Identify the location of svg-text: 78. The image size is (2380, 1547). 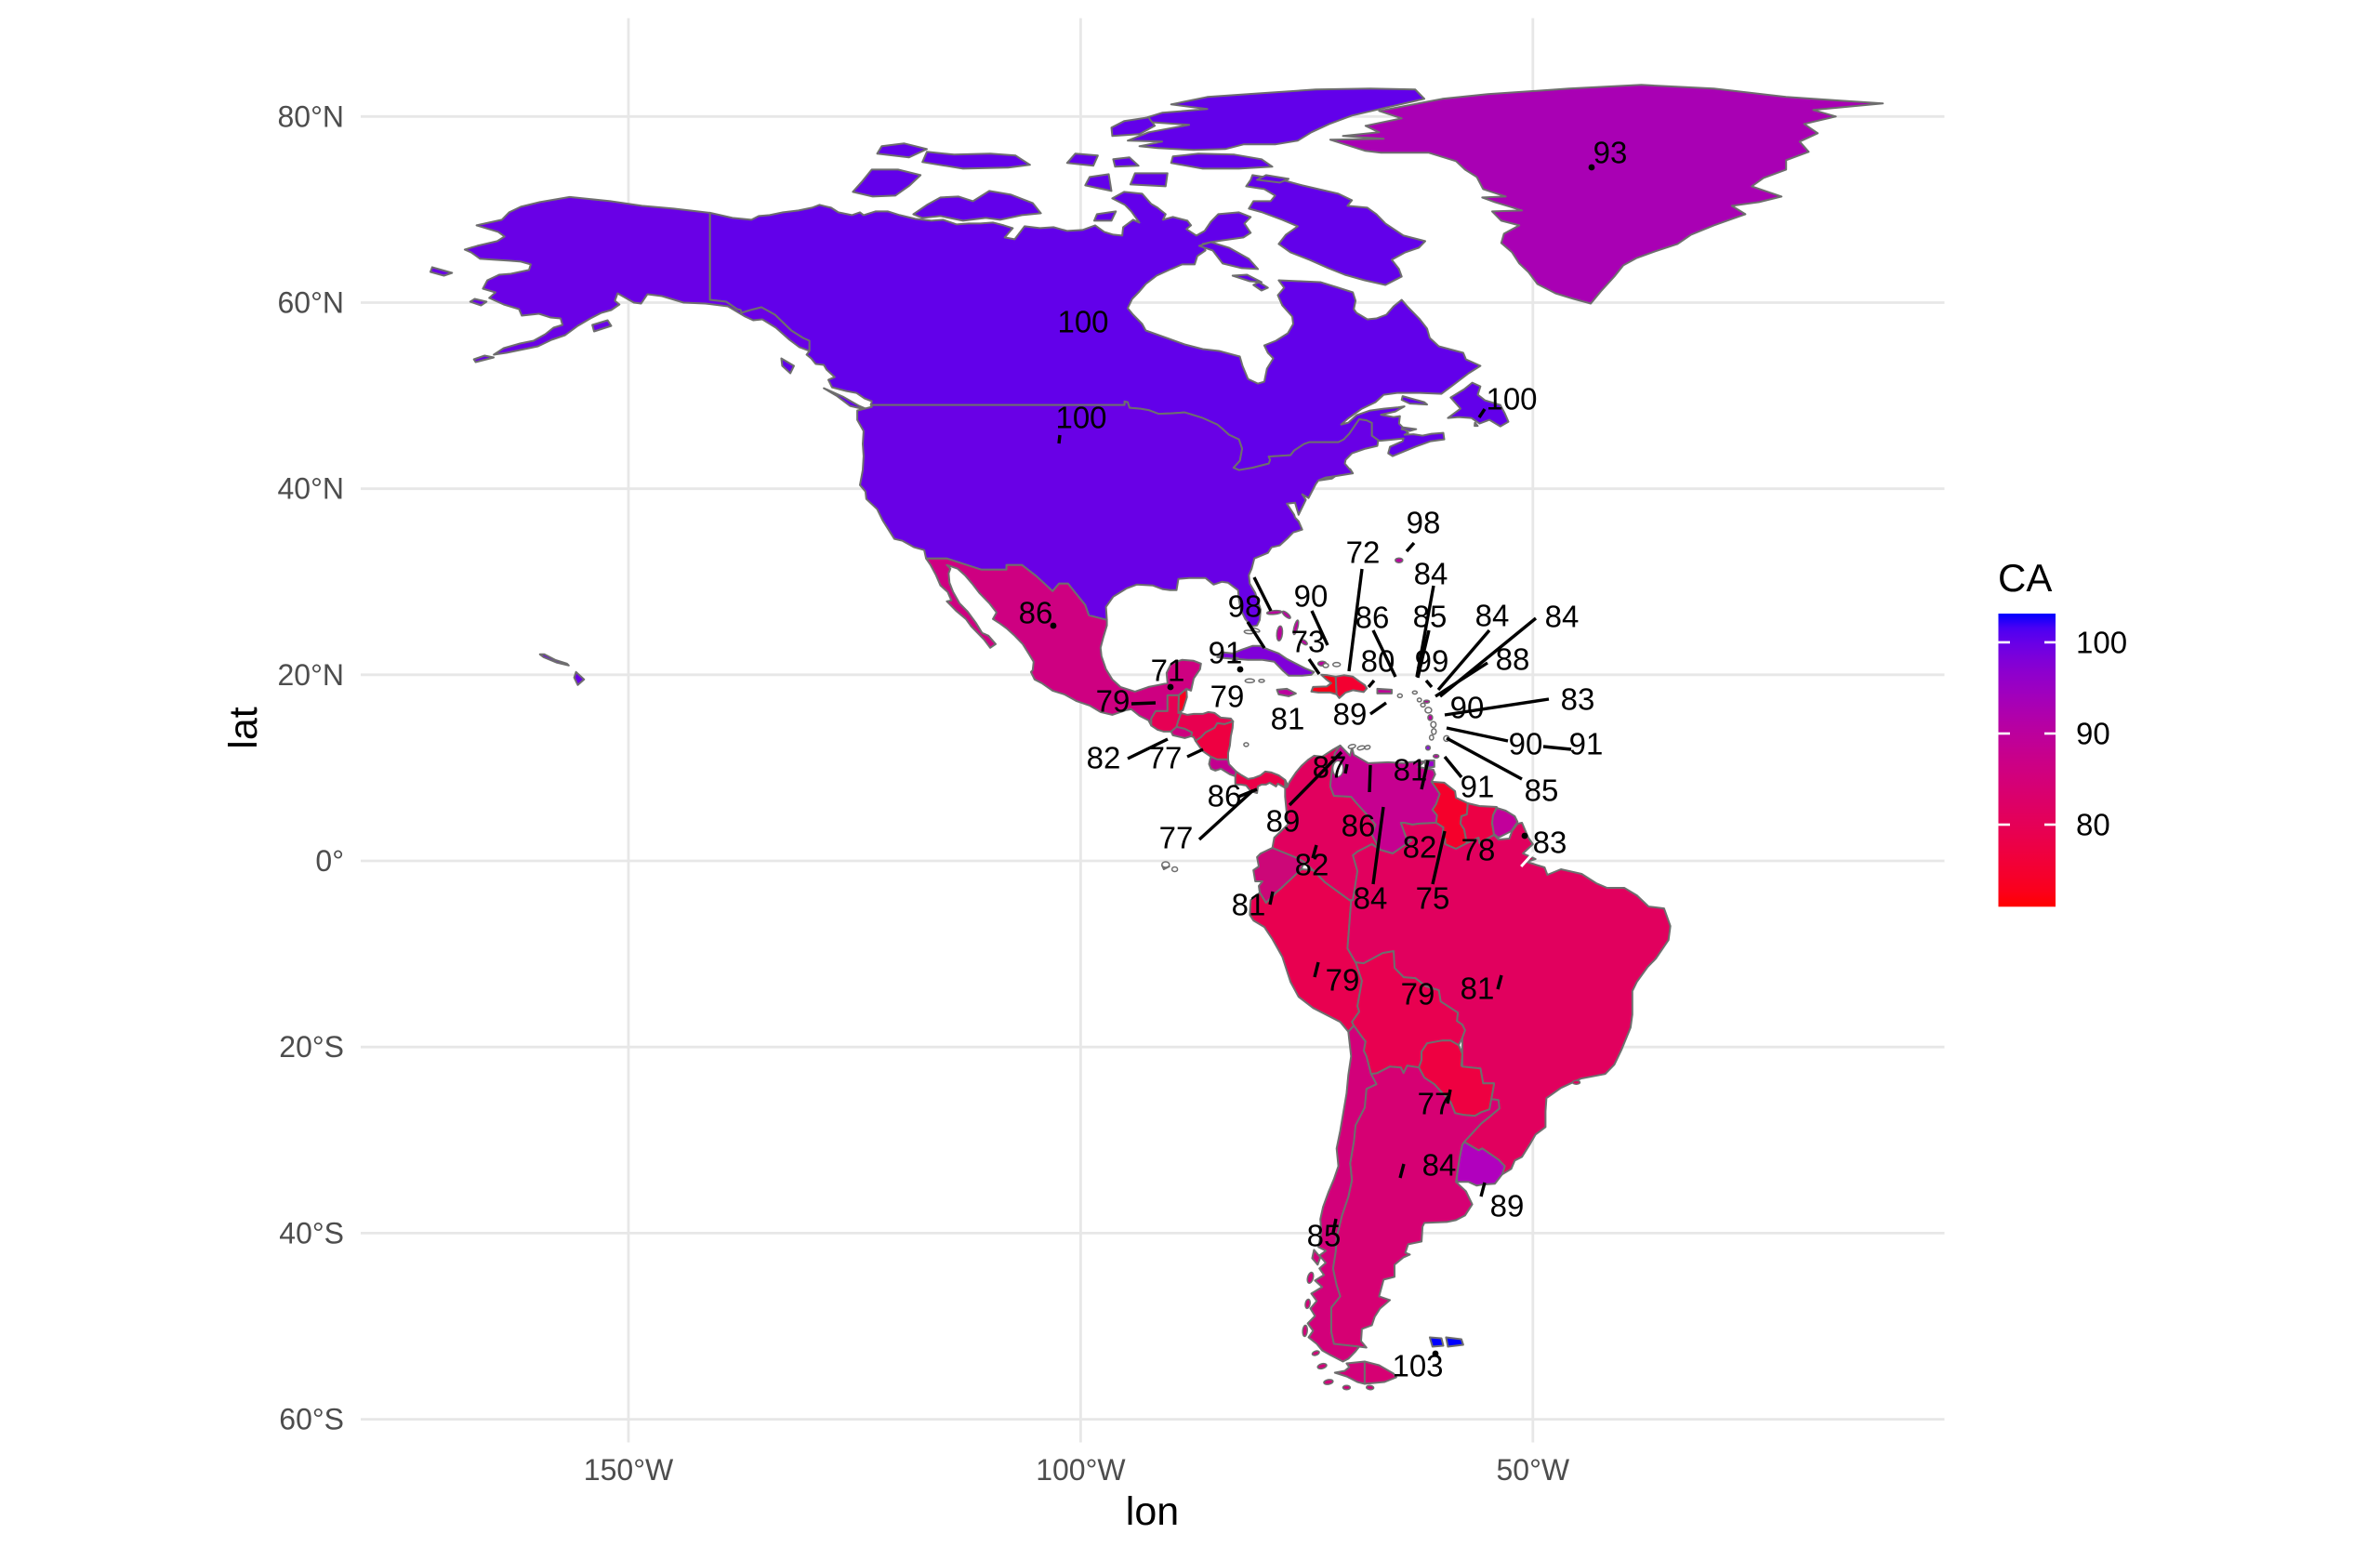
(1478, 850).